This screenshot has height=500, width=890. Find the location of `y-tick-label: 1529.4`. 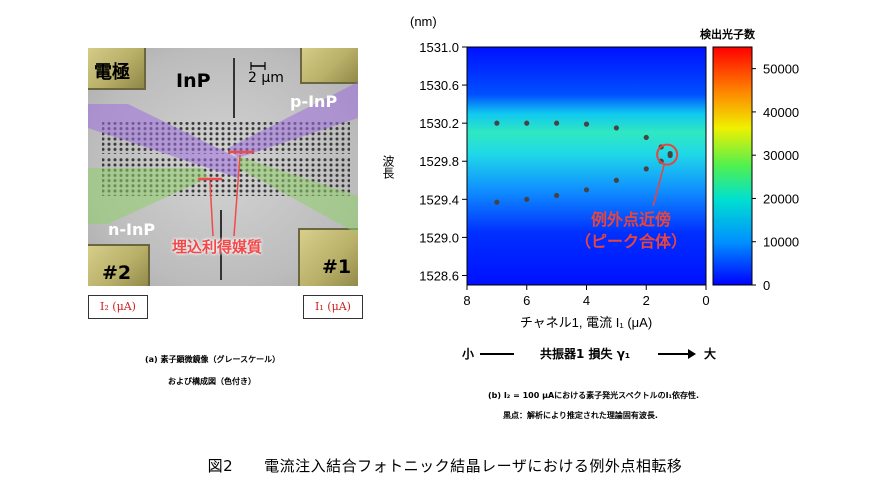

y-tick-label: 1529.4 is located at coordinates (439, 199).